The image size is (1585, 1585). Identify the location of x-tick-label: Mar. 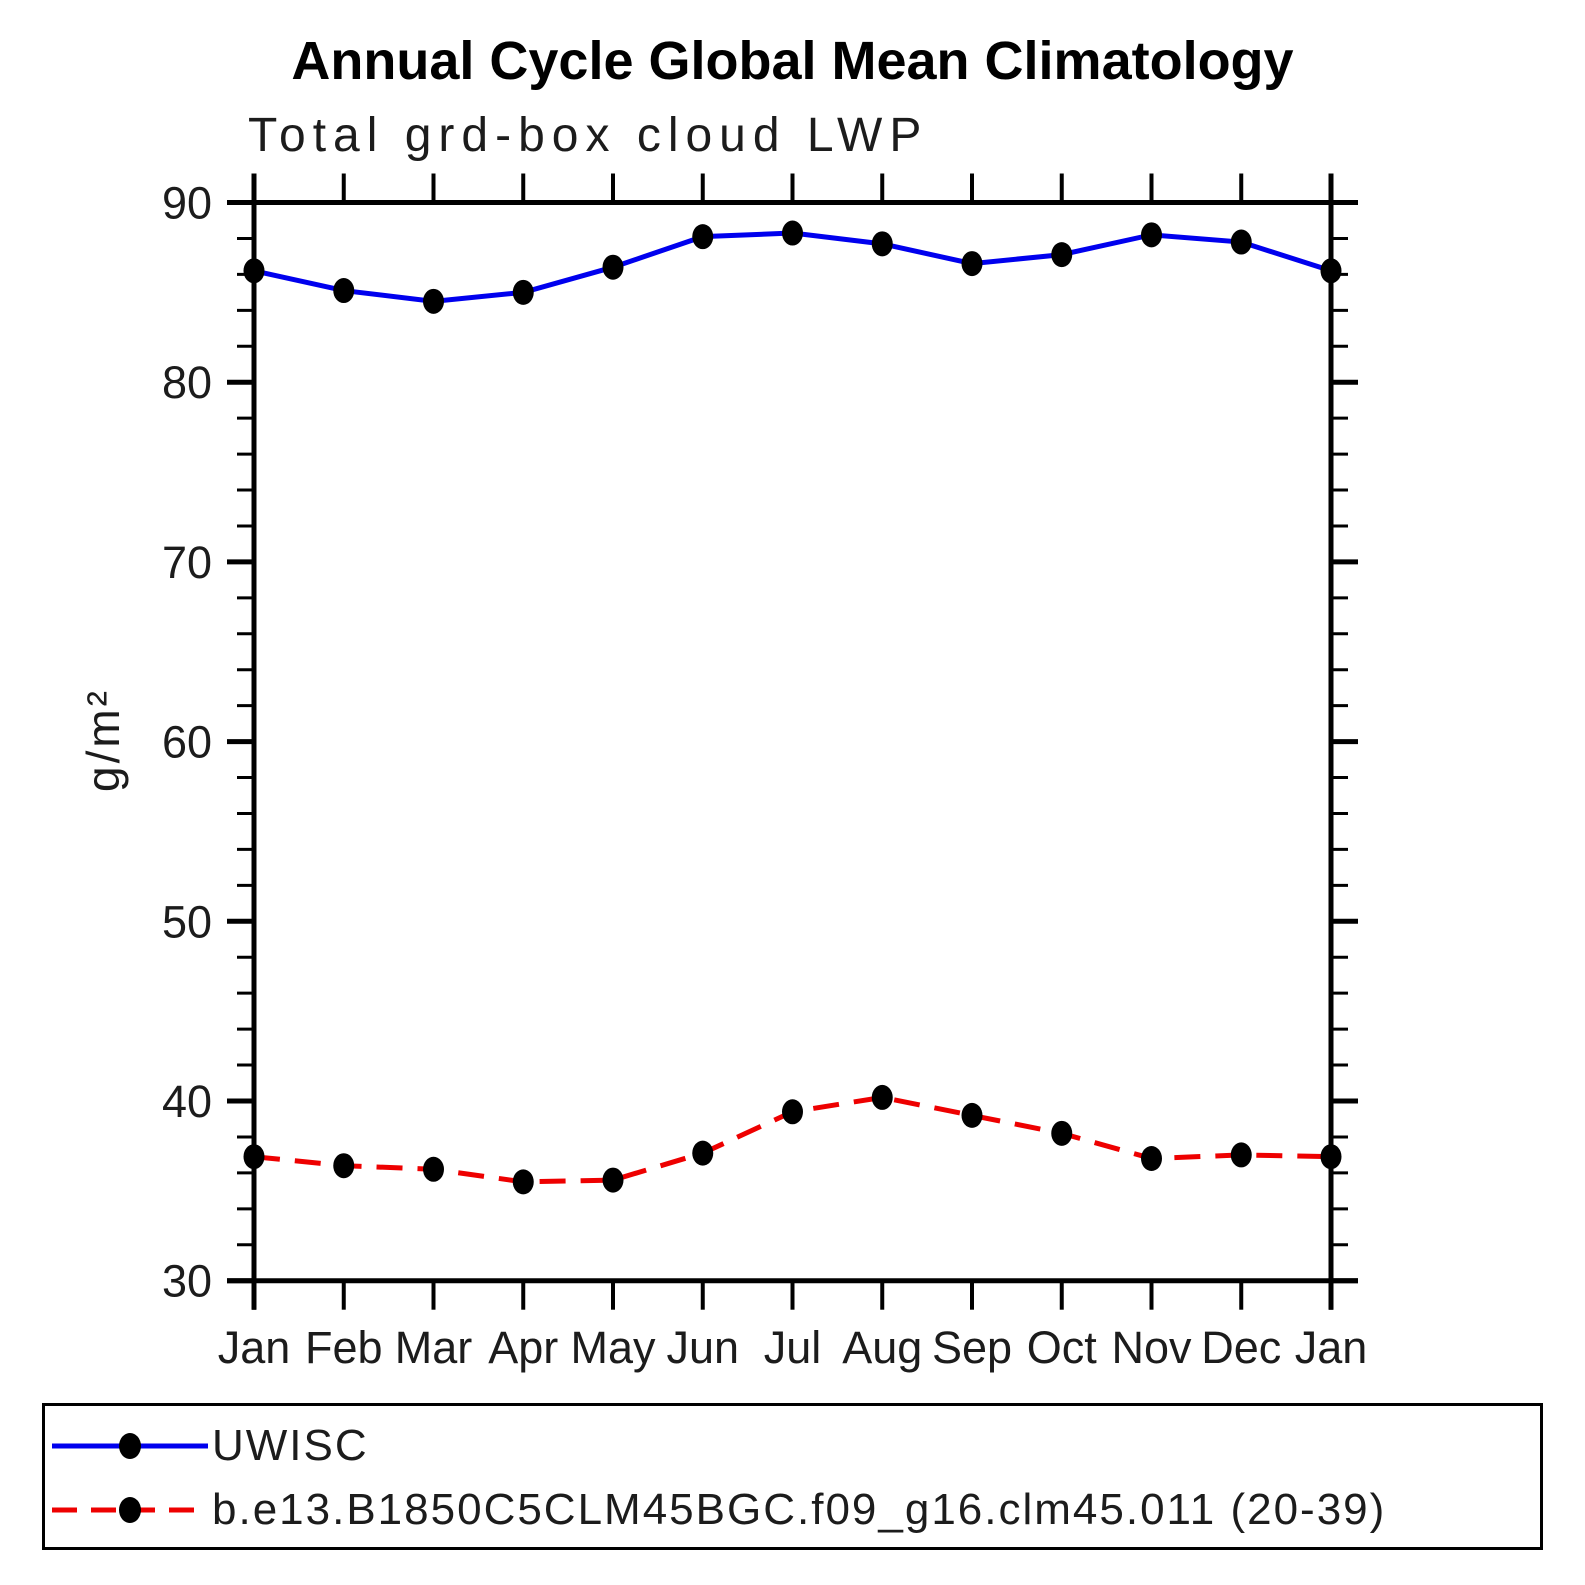
(434, 1347).